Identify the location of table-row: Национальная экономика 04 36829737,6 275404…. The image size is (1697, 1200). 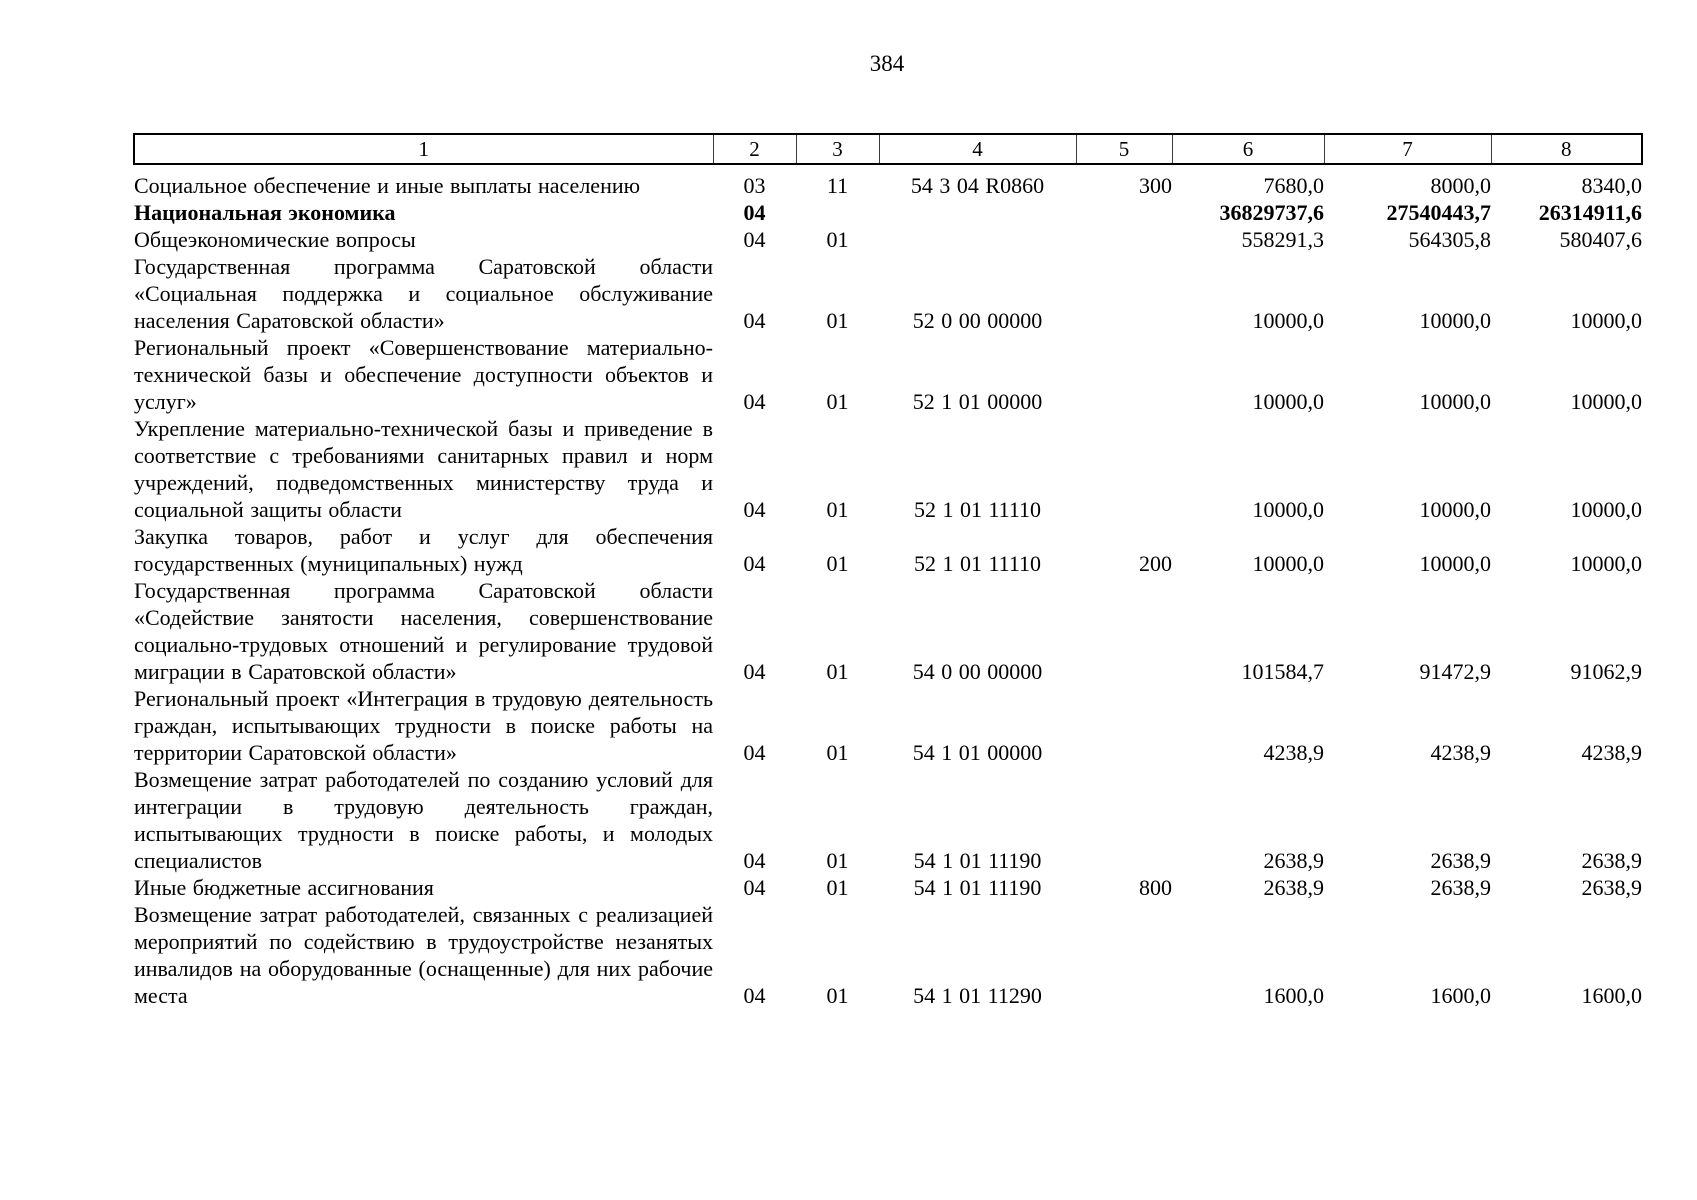
(888, 212).